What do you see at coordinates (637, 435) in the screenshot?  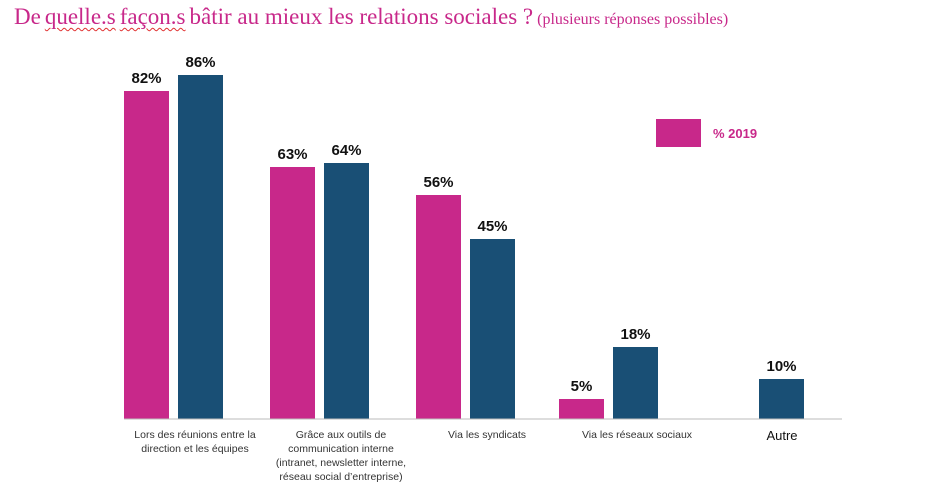 I see `category-label-reseaux-sociaux: Via les réseaux sociaux` at bounding box center [637, 435].